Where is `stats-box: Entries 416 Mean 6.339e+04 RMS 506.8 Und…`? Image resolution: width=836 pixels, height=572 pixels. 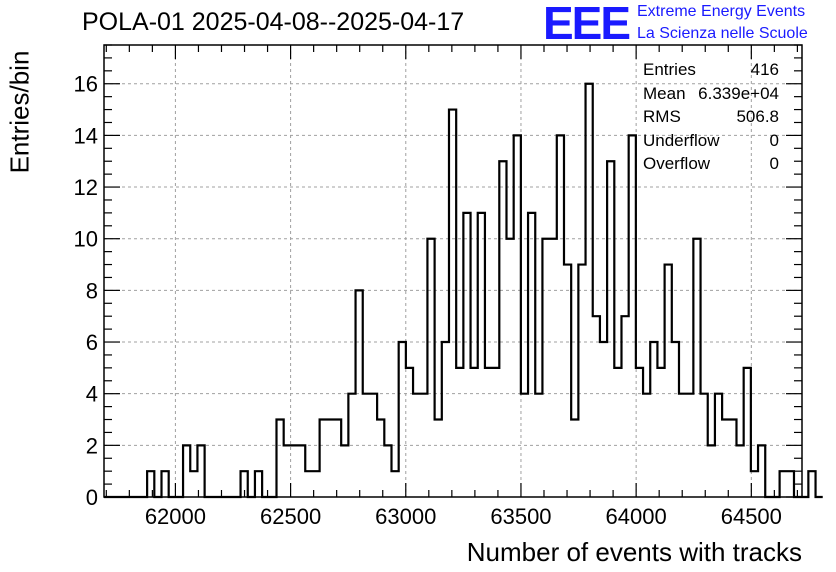
stats-box: Entries 416 Mean 6.339e+04 RMS 506.8 Und… is located at coordinates (710, 119).